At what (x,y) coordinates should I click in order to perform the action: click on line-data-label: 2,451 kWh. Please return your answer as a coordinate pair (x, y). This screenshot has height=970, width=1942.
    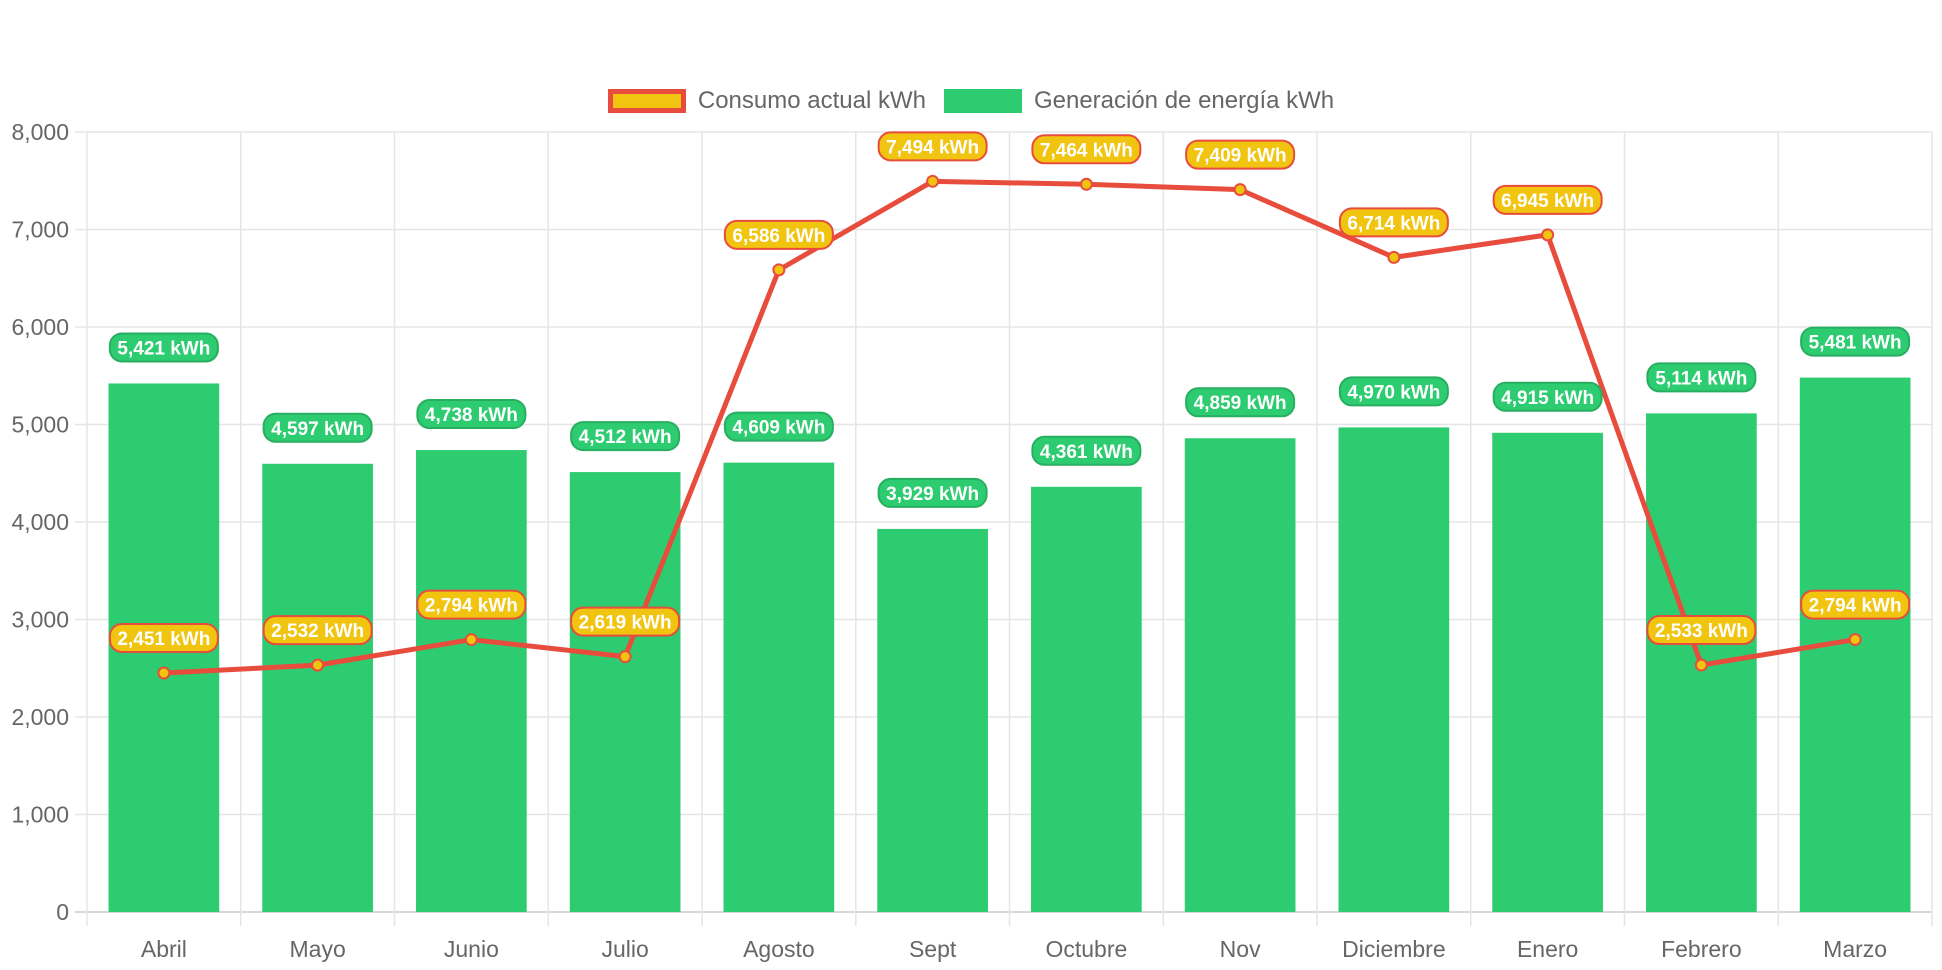
    Looking at the image, I should click on (163, 639).